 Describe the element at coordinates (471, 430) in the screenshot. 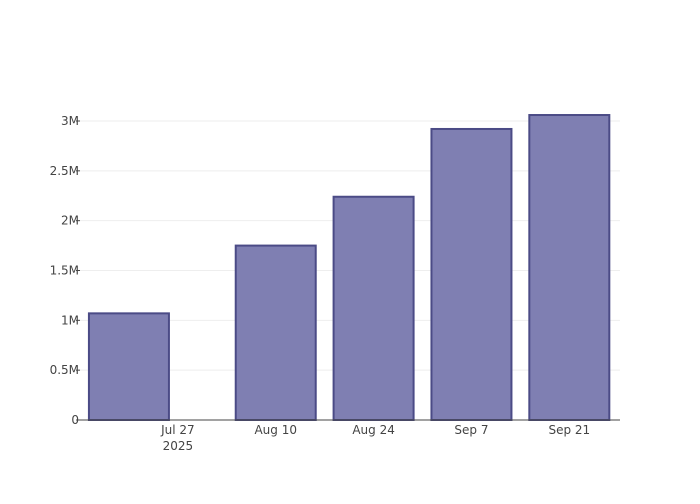

I see `x-tick-label: Sep 7` at that location.